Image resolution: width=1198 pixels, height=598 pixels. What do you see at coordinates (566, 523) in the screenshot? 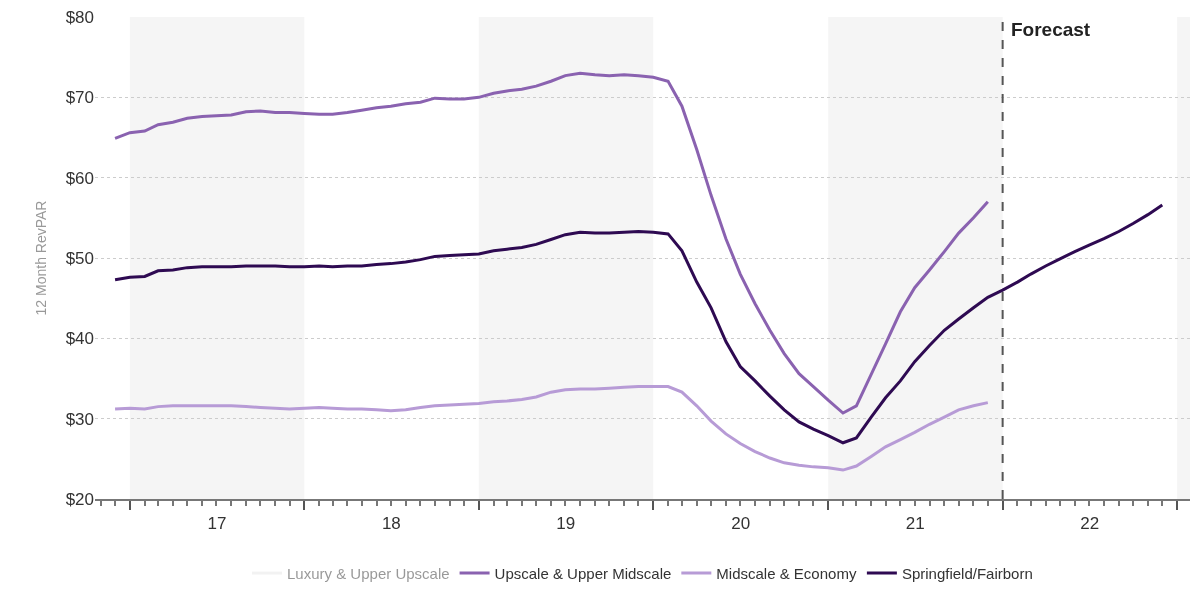
I see `x-tick-label: 19` at bounding box center [566, 523].